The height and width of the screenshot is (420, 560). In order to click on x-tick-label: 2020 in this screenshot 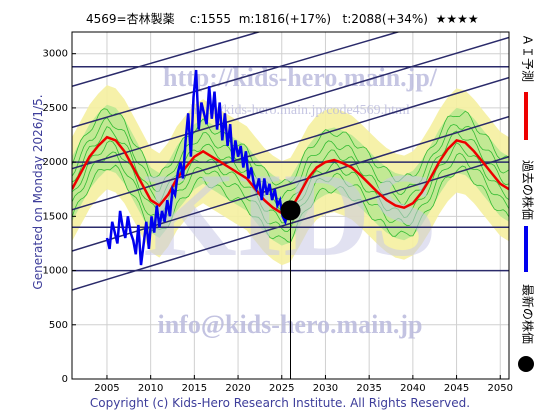, I will do `click(237, 388)`.